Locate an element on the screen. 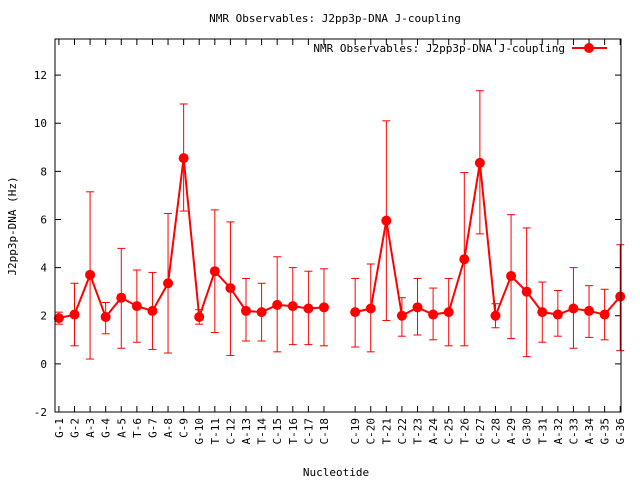 The image size is (640, 480). y-axis-label: J2pp3p-DNA (Hz) is located at coordinates (12, 225).